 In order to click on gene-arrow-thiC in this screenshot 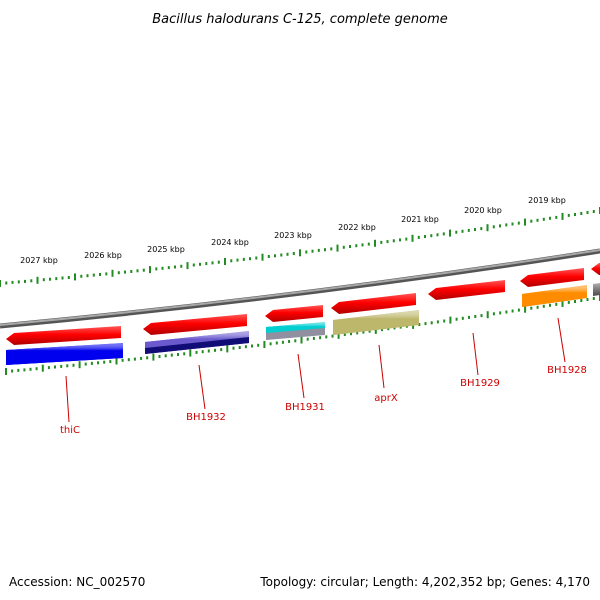, I will do `click(63, 335)`.